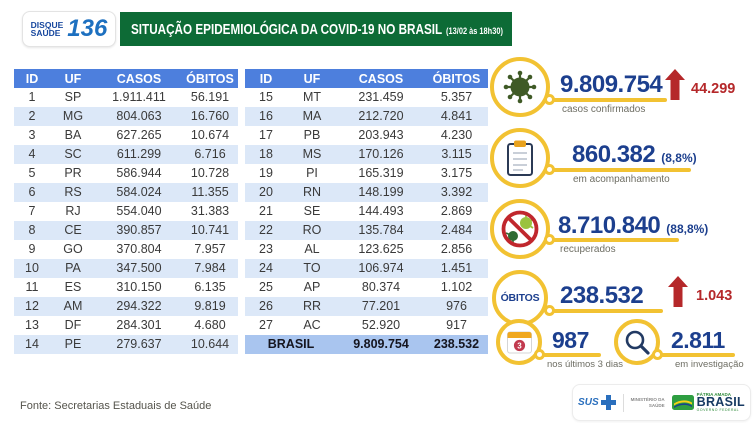  What do you see at coordinates (456, 97) in the screenshot?
I see `cell-obitos: 5.357` at bounding box center [456, 97].